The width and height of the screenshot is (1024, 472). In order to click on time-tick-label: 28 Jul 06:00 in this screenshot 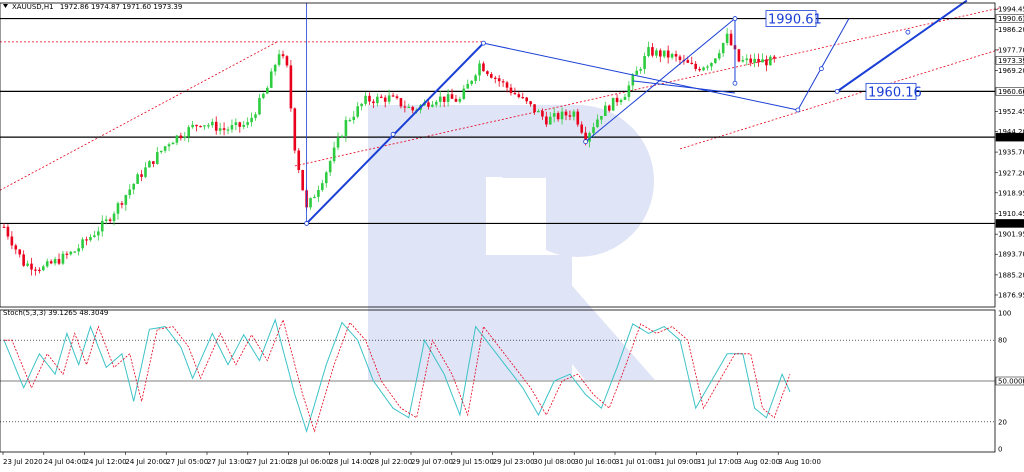, I will do `click(310, 462)`.